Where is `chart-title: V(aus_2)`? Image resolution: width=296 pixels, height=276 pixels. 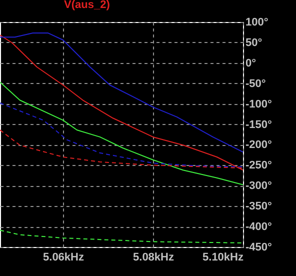
chart-title: V(aus_2) is located at coordinates (87, 5).